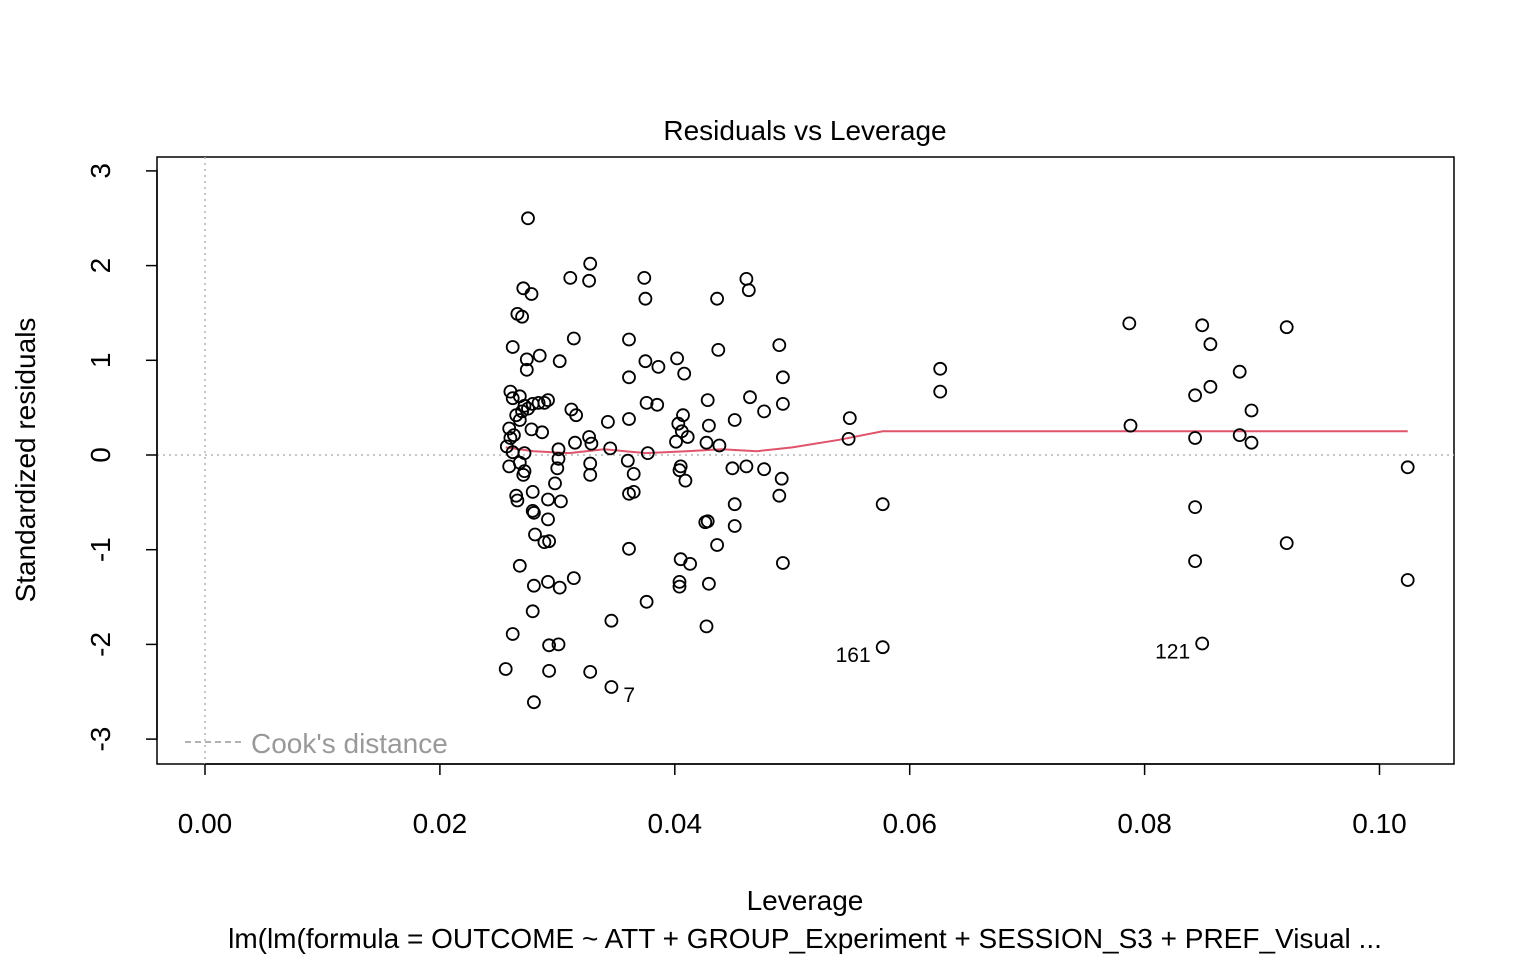  Describe the element at coordinates (100, 549) in the screenshot. I see `y-tick-label: -1` at that location.